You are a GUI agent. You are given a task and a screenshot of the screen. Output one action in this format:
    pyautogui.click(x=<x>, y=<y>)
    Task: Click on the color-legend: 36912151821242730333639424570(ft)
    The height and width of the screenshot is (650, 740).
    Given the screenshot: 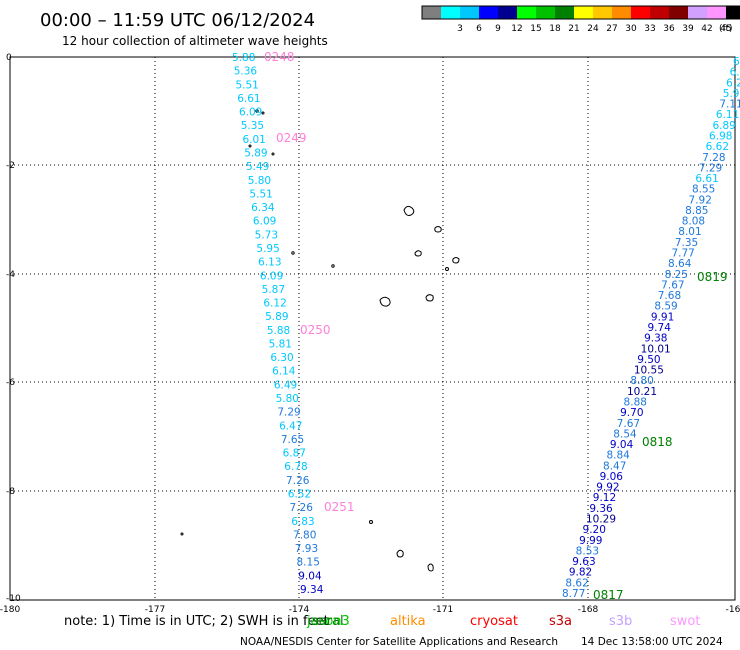 What is the action you would take?
    pyautogui.click(x=580, y=19)
    